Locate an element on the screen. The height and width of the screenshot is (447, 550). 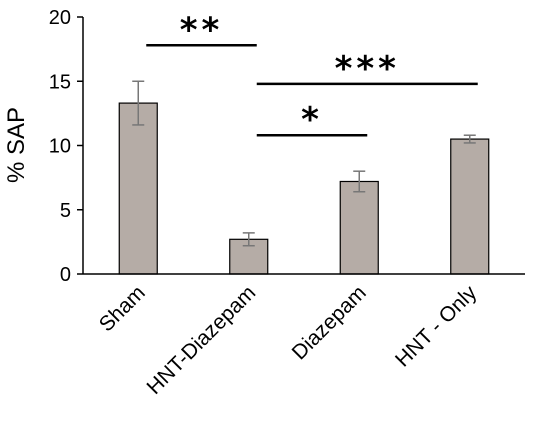
significance-label: ** is located at coordinates (202, 30).